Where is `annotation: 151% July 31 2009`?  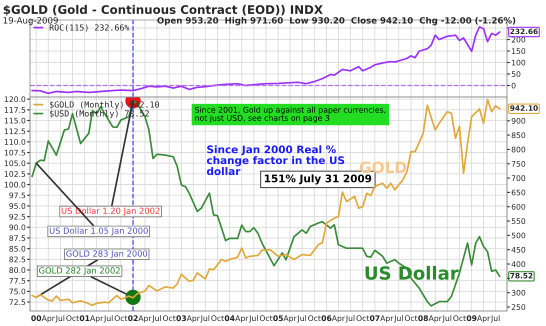
annotation: 151% July 31 2009 is located at coordinates (318, 179).